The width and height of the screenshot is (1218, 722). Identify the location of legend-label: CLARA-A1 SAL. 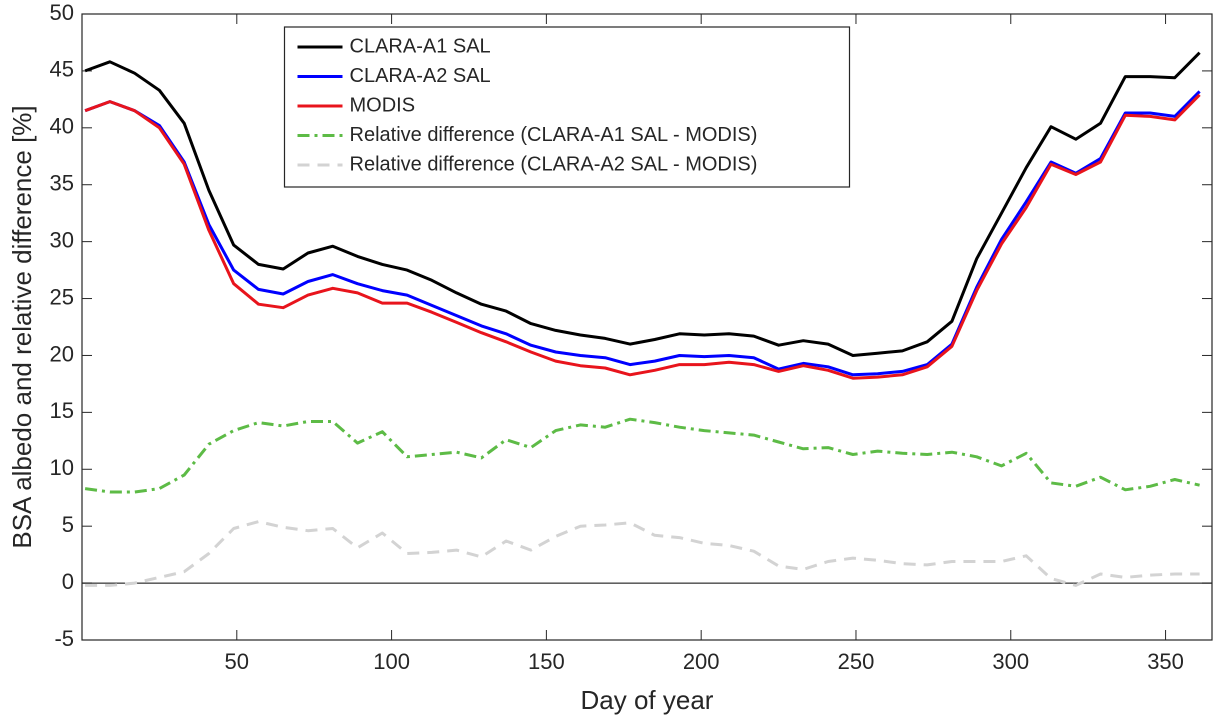
(420, 46).